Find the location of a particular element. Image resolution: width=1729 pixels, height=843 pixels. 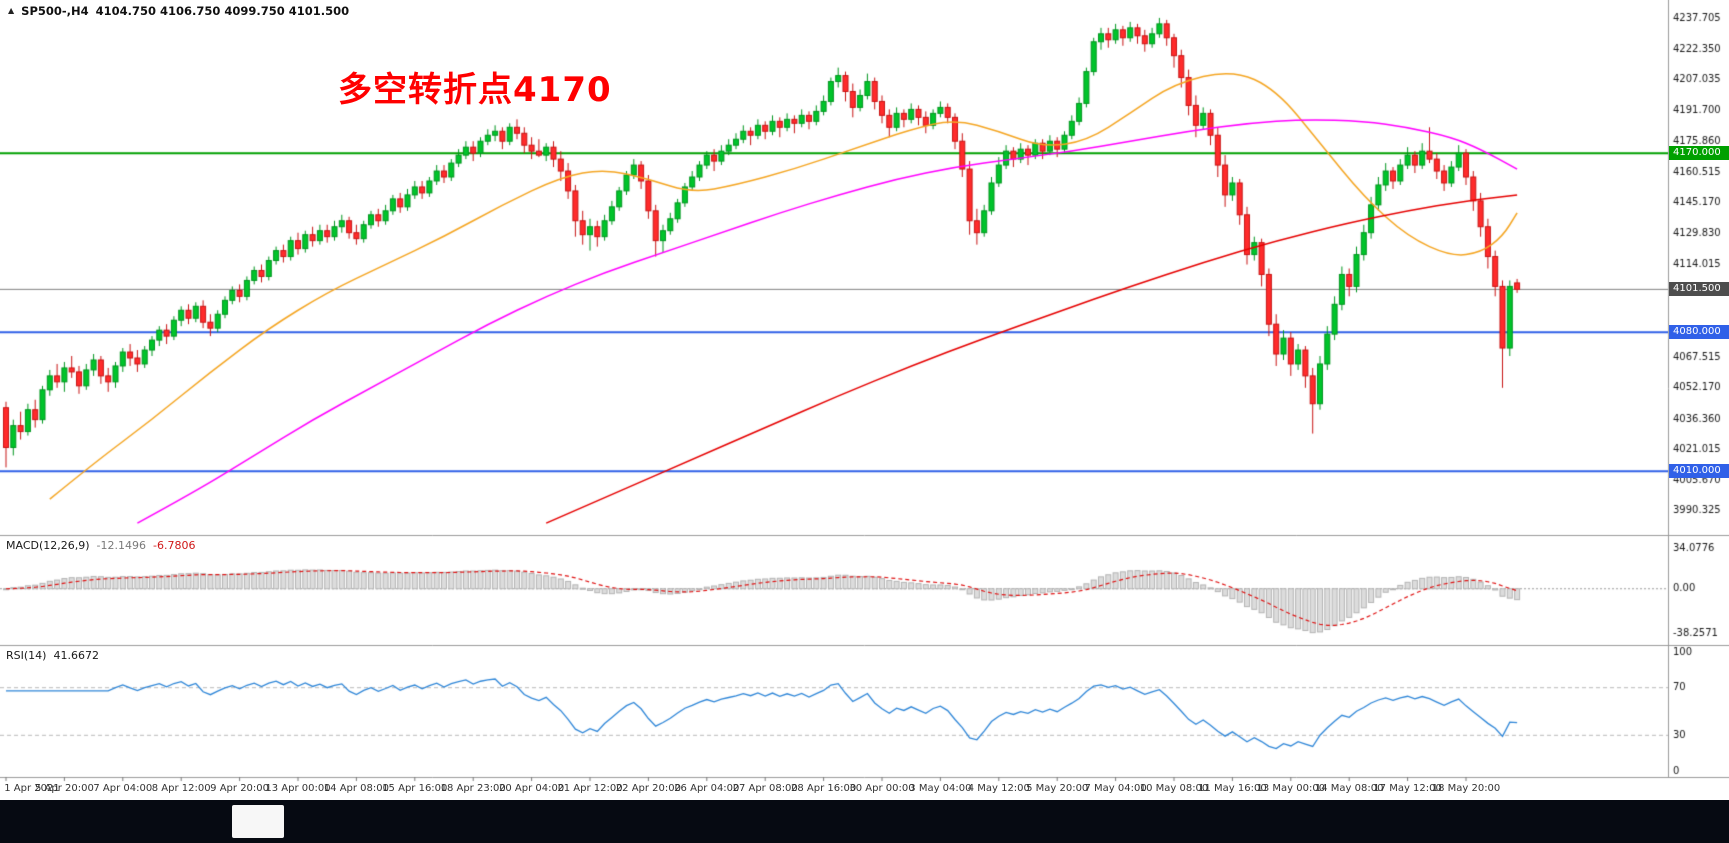

price-badge-current-4101: 4101.500 is located at coordinates (1699, 289).